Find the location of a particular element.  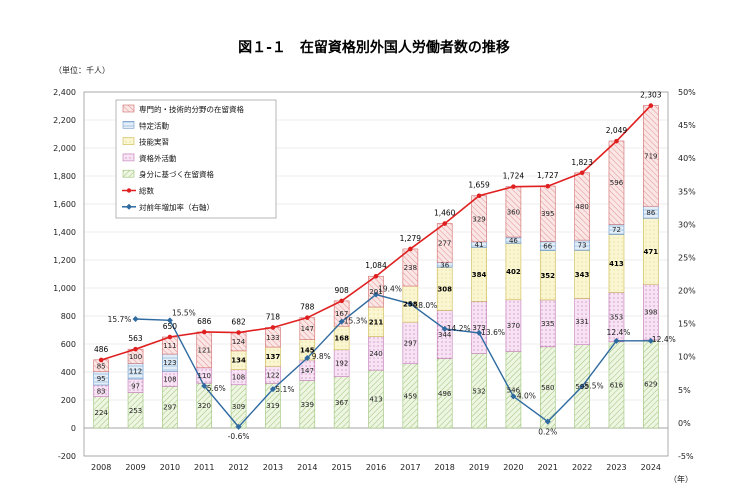

legend-label: 資格外活動 is located at coordinates (158, 158).